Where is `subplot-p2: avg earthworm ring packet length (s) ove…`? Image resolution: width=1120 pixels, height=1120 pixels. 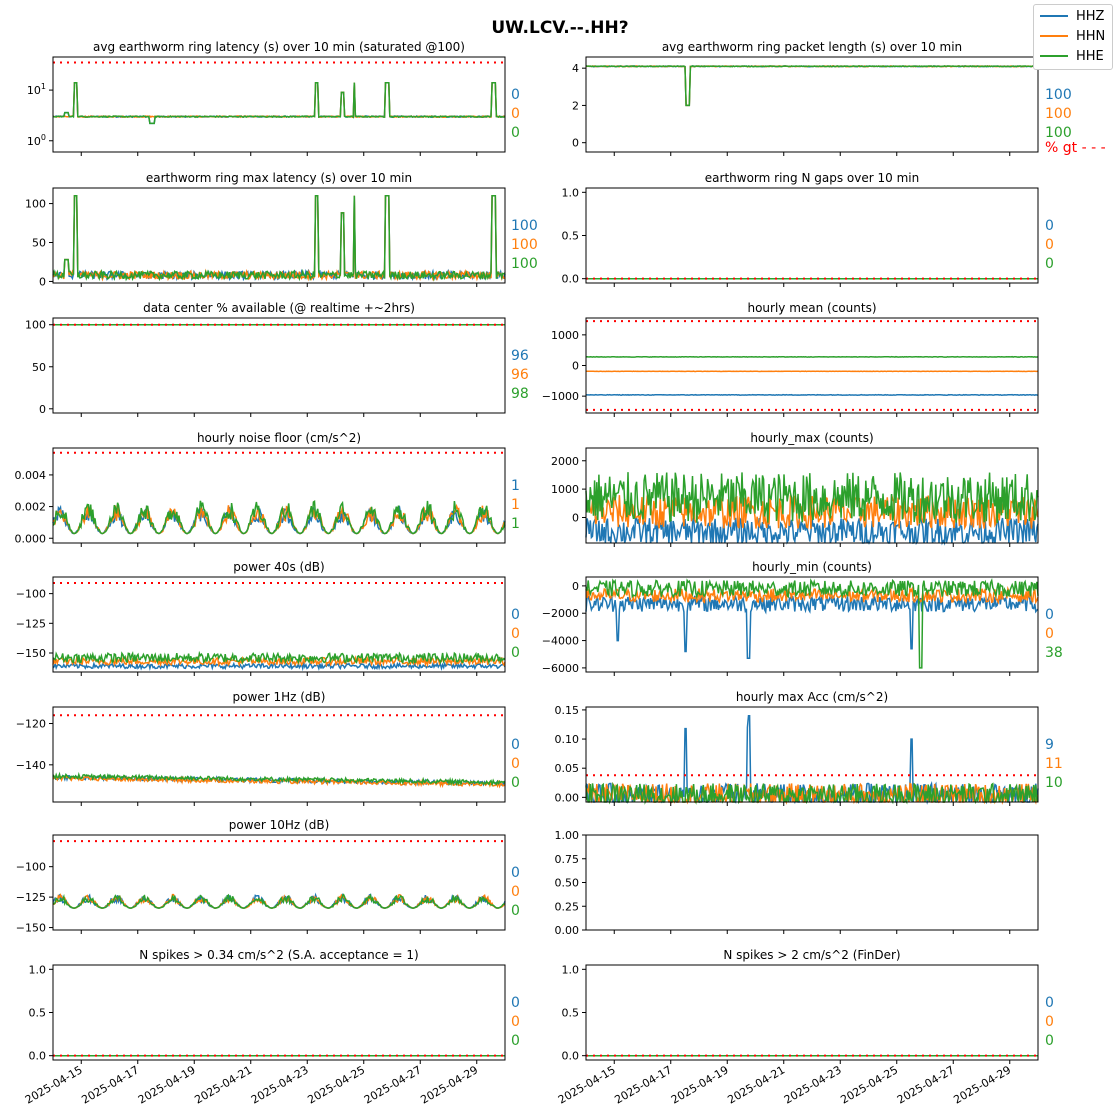 subplot-p2: avg earthworm ring packet length (s) ove… is located at coordinates (822, 98).